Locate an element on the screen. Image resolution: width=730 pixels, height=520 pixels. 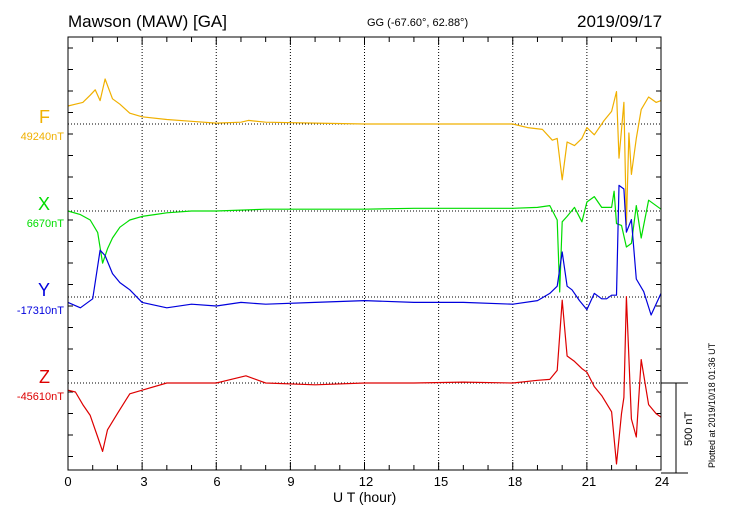
baseline-label-x: 6670nT is located at coordinates (45, 224).